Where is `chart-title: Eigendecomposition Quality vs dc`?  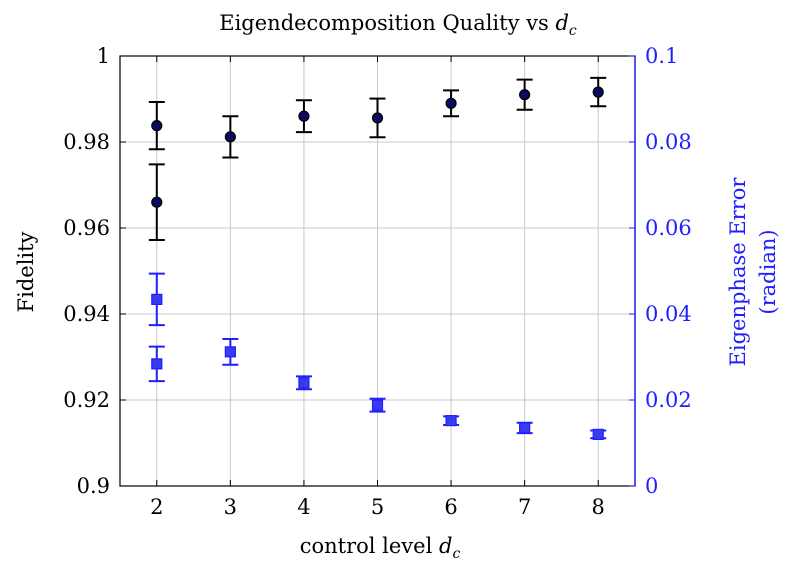 chart-title: Eigendecomposition Quality vs dc is located at coordinates (398, 25).